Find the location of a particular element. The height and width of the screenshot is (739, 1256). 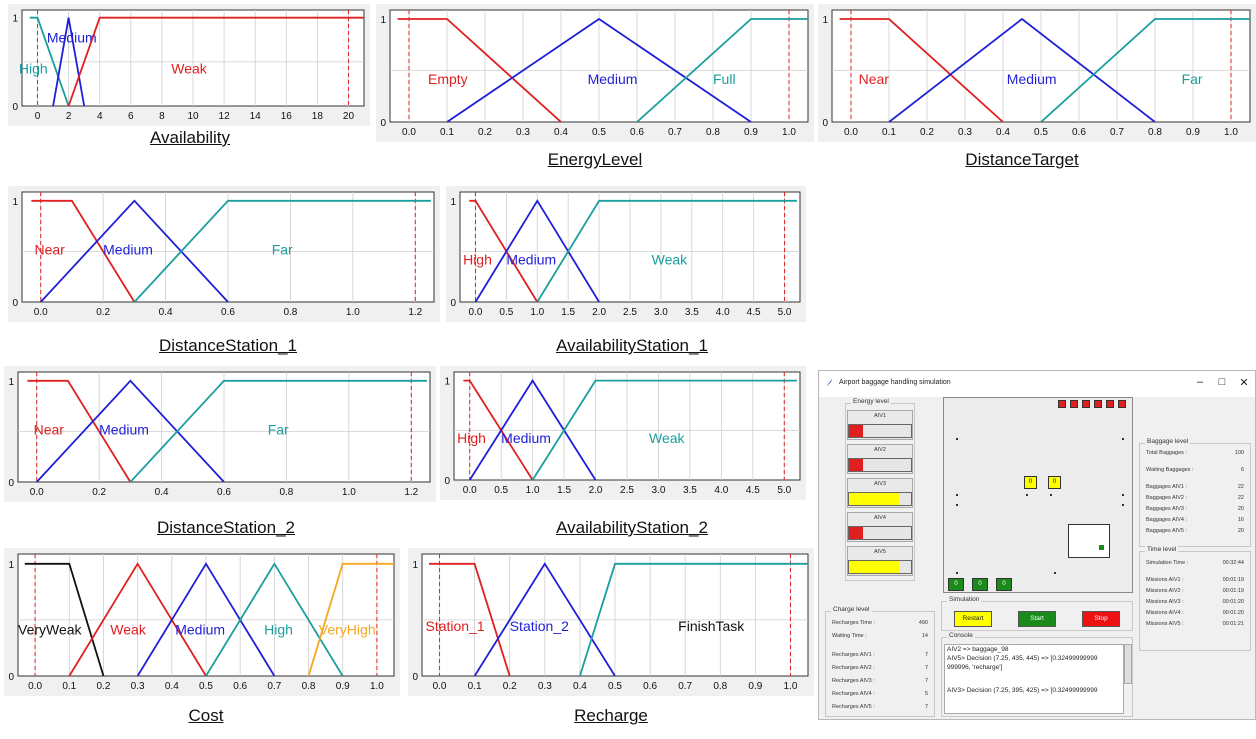

energy-box-aiv4: AIV4 is located at coordinates (880, 527).